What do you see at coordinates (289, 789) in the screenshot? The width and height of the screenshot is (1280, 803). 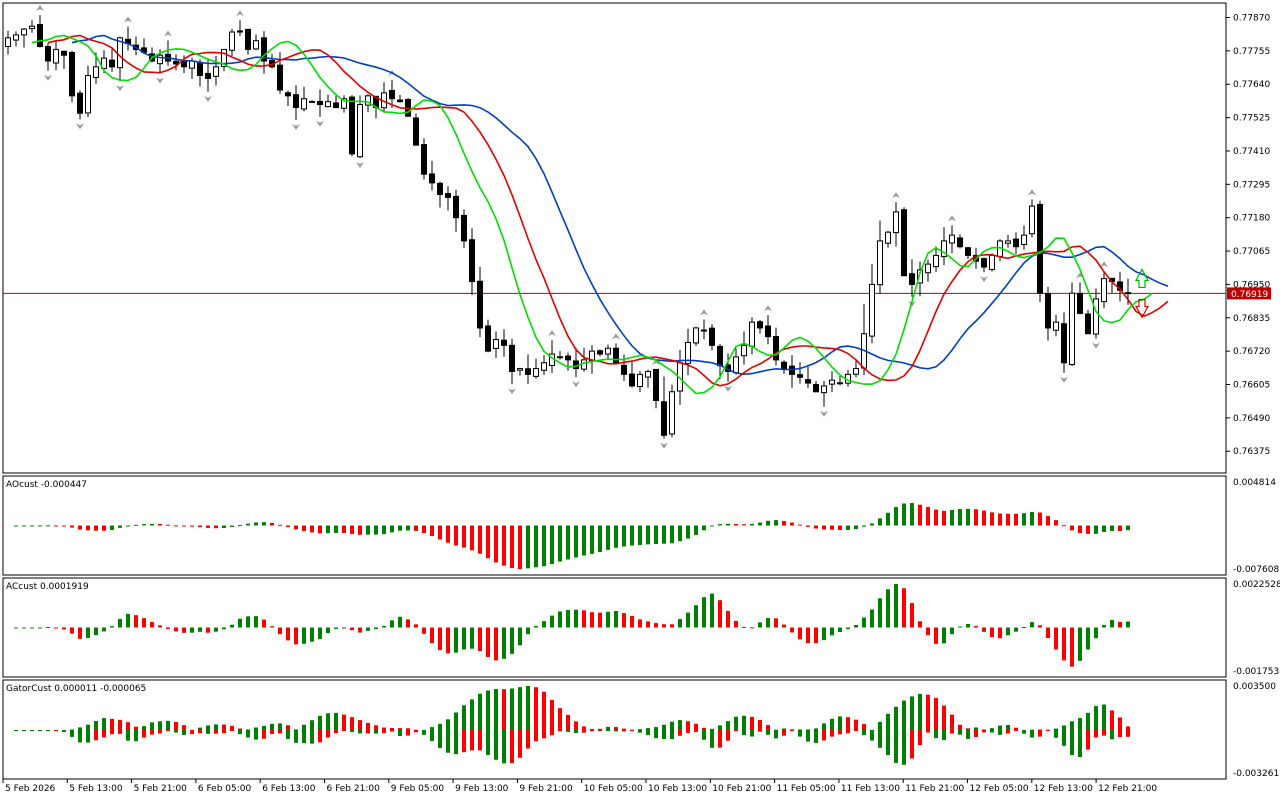 I see `time-tick-label: 6 Feb 13:00` at bounding box center [289, 789].